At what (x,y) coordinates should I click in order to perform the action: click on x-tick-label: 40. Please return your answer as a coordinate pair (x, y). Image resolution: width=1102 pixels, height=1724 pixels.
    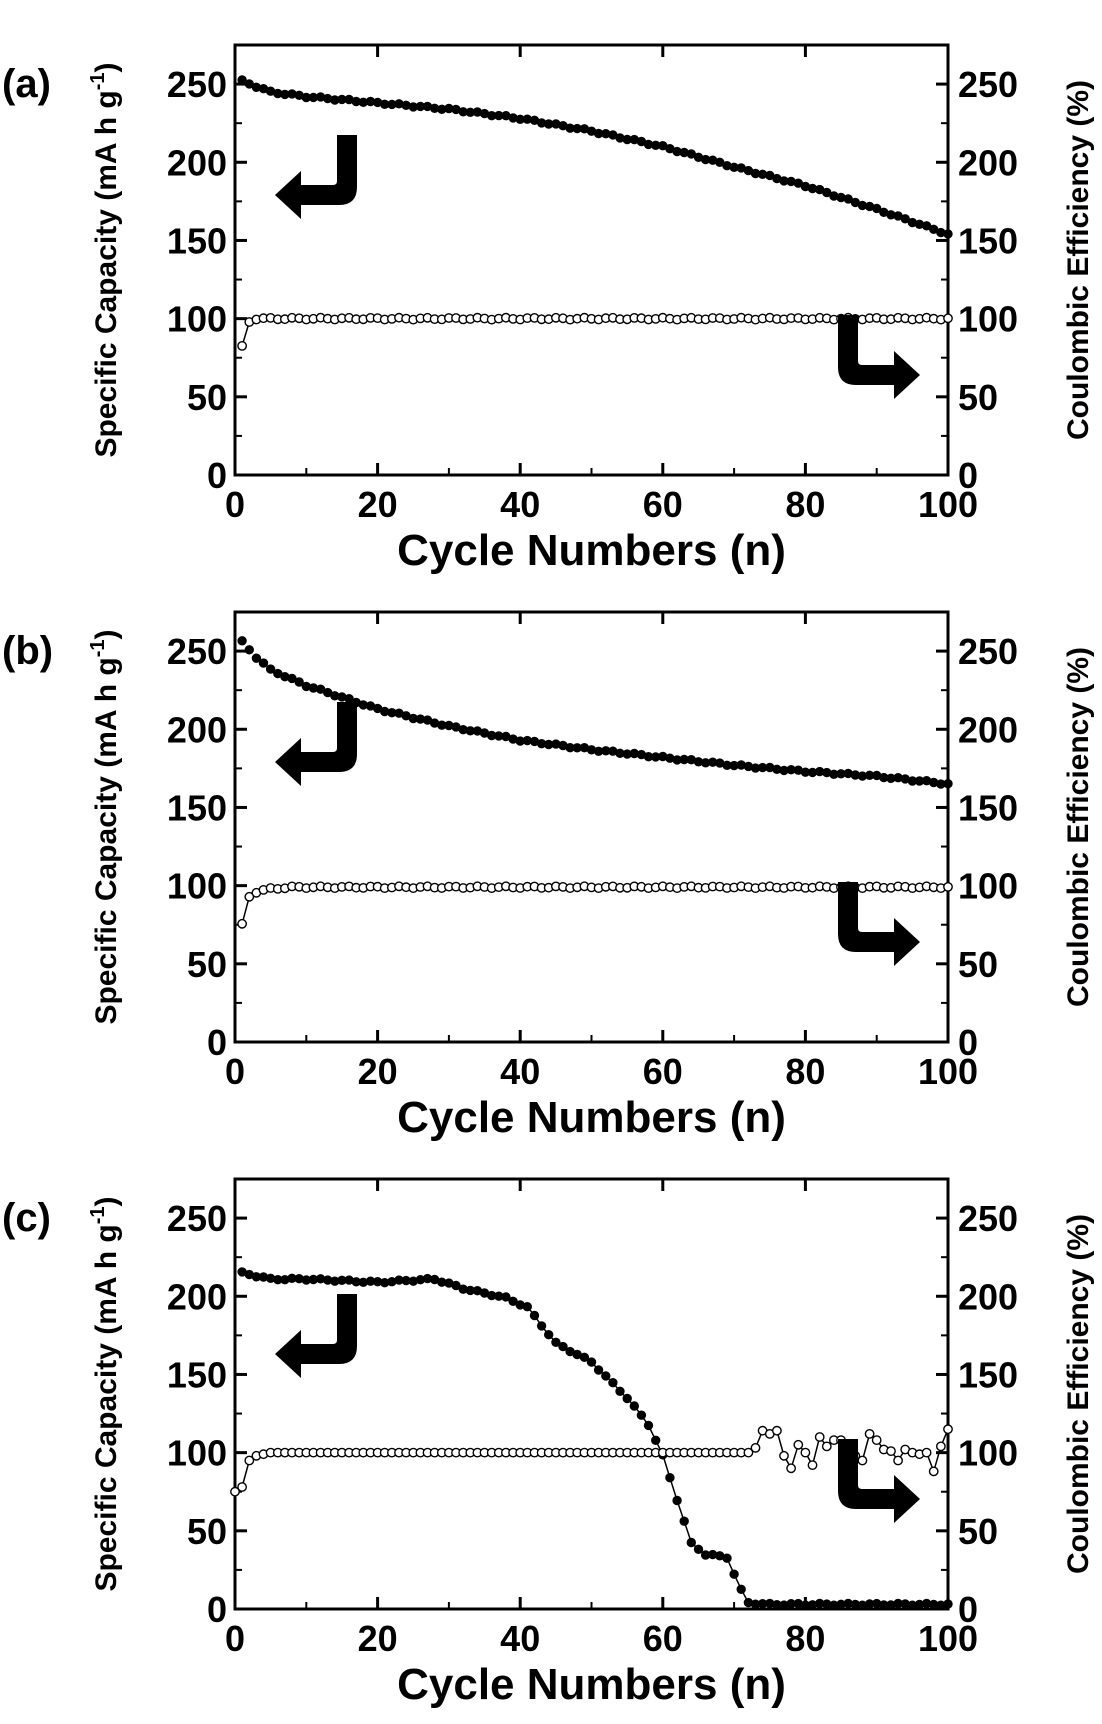
    Looking at the image, I should click on (520, 1638).